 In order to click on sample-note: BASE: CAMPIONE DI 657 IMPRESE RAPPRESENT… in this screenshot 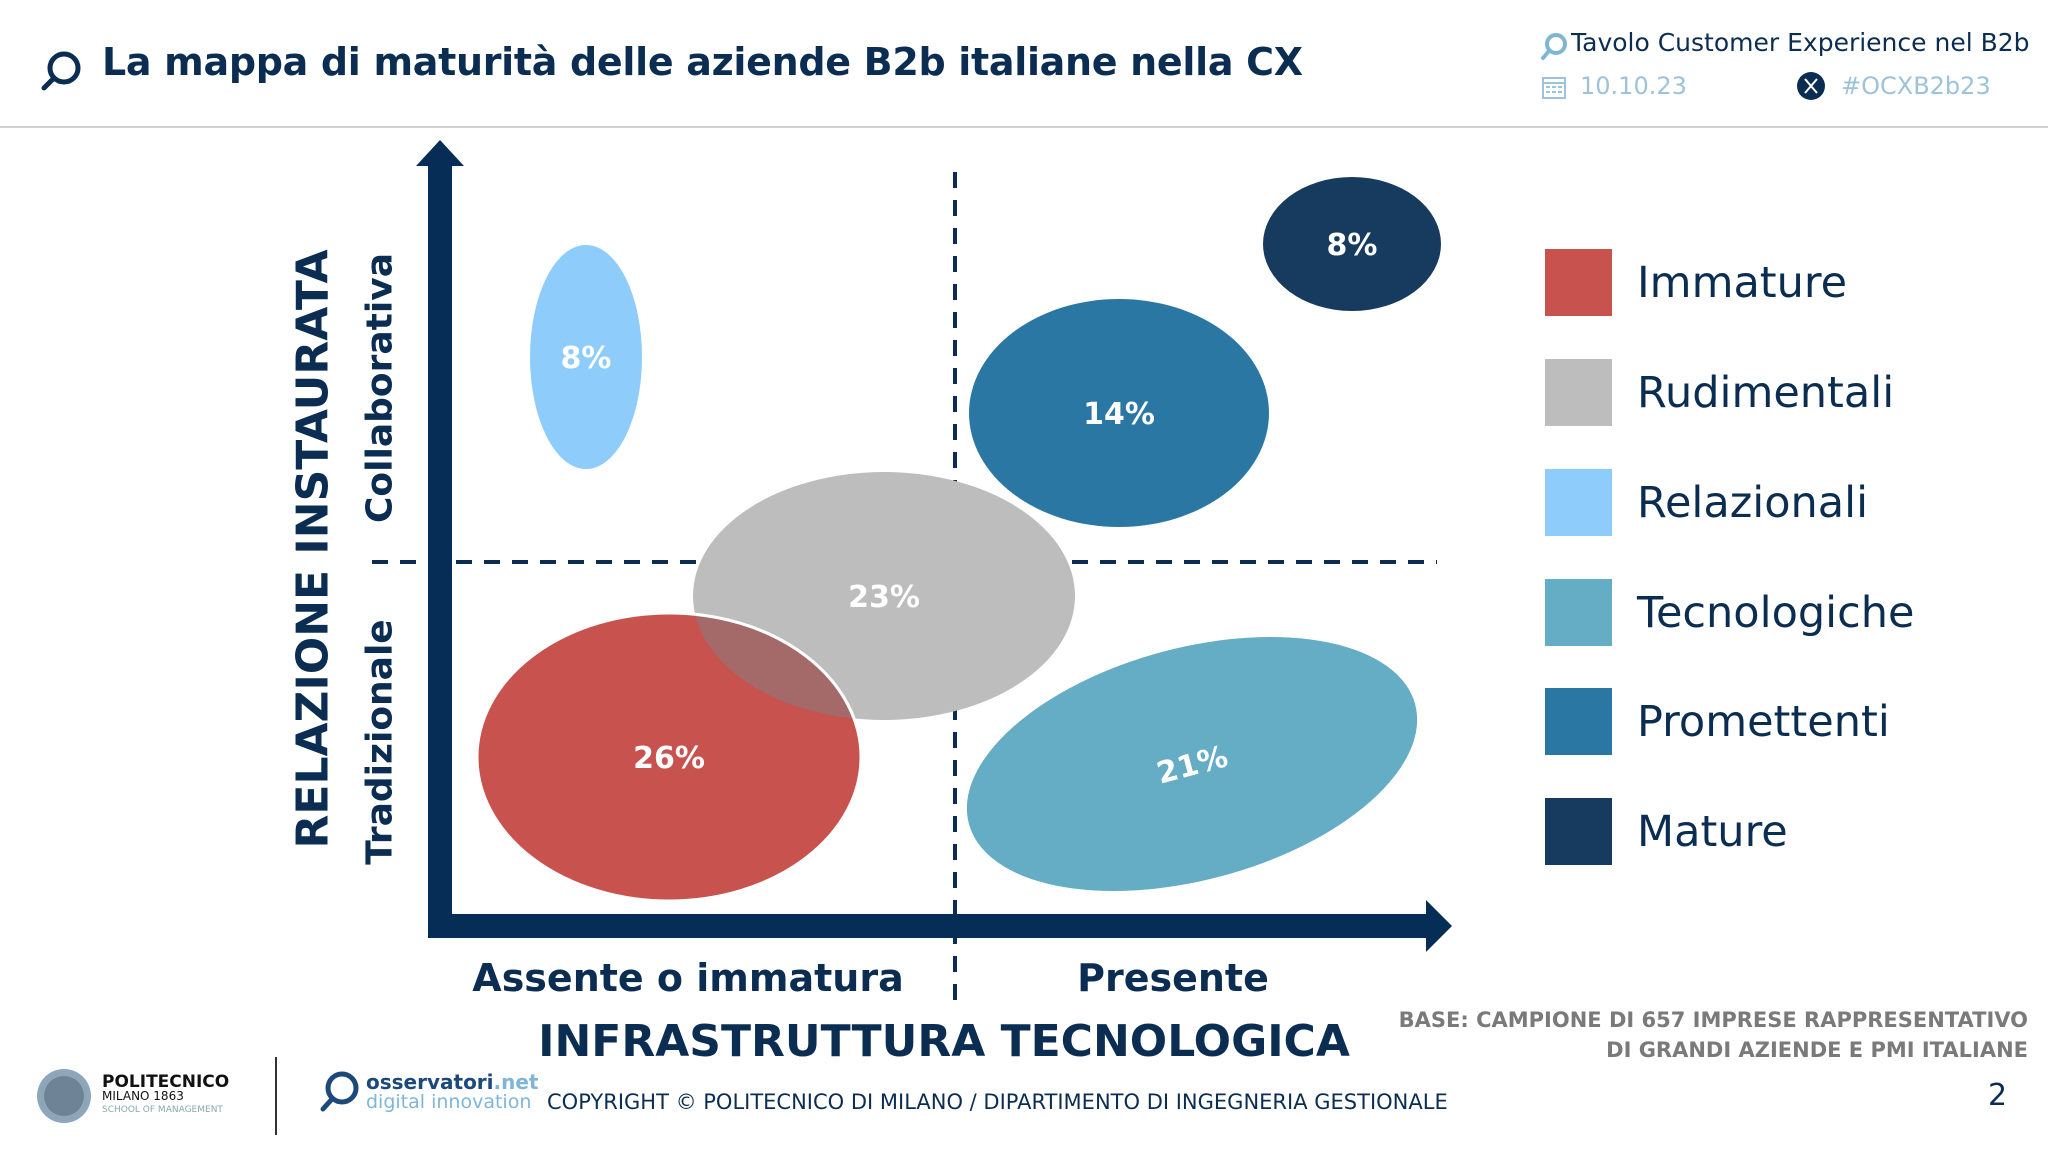, I will do `click(1713, 1035)`.